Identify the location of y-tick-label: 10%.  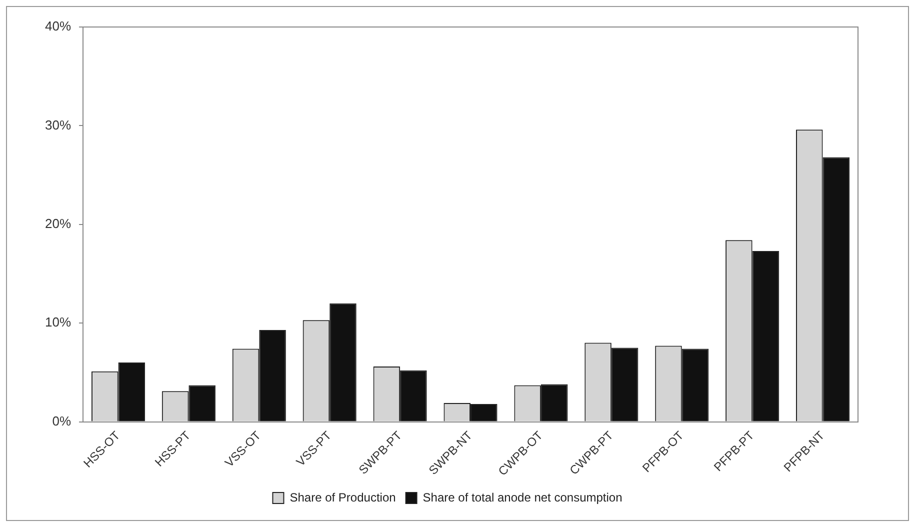
(58, 322).